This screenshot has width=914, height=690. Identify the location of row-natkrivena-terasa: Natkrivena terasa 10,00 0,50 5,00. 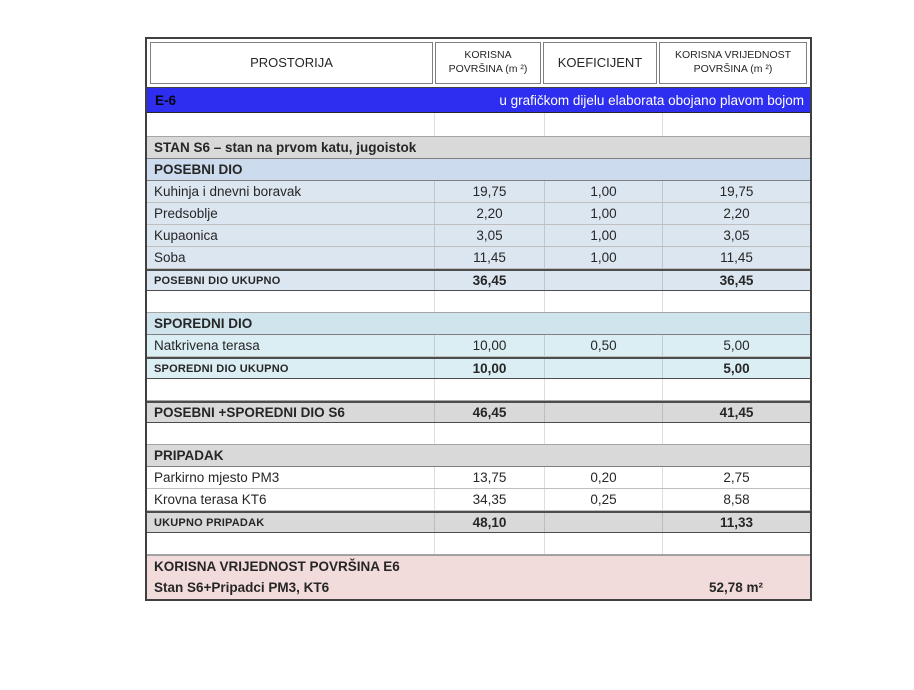
(478, 346).